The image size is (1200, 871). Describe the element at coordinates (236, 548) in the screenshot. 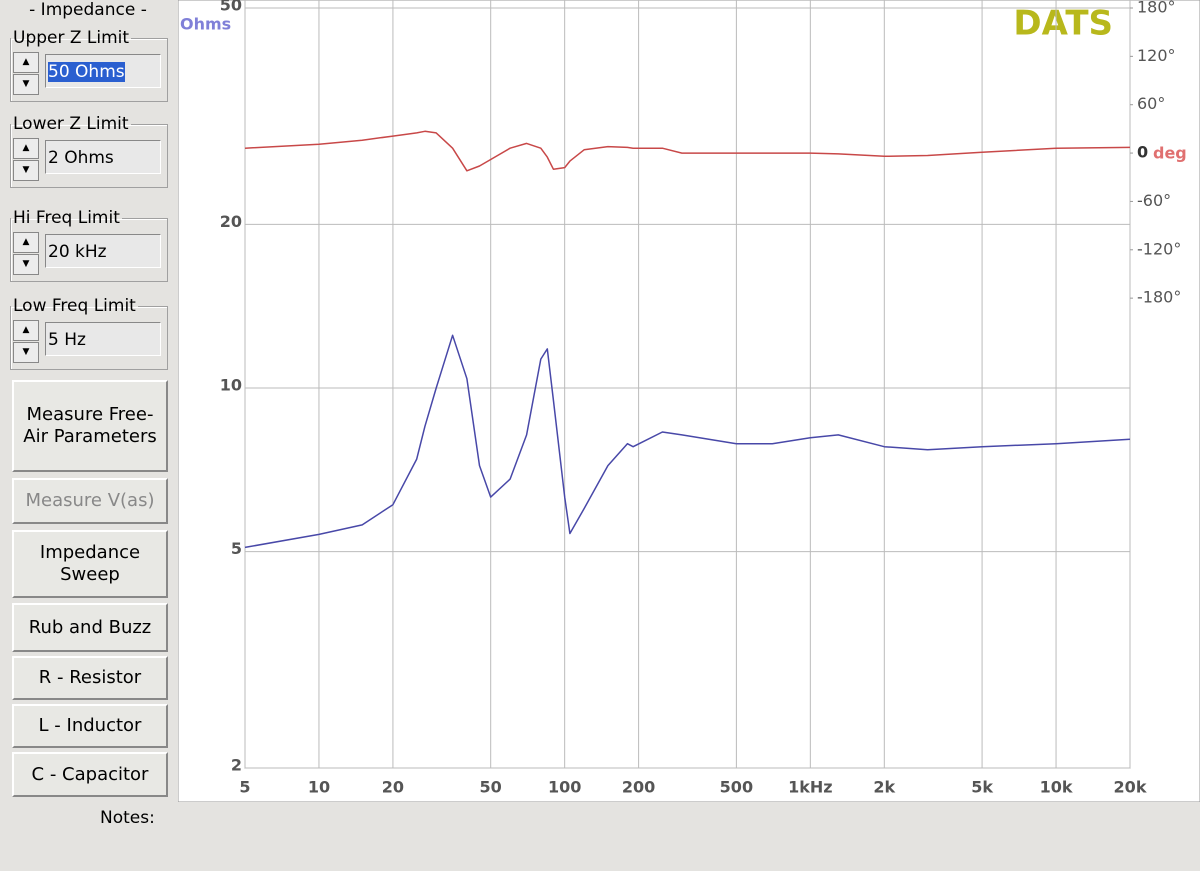

I see `y-tick-label: 5` at that location.